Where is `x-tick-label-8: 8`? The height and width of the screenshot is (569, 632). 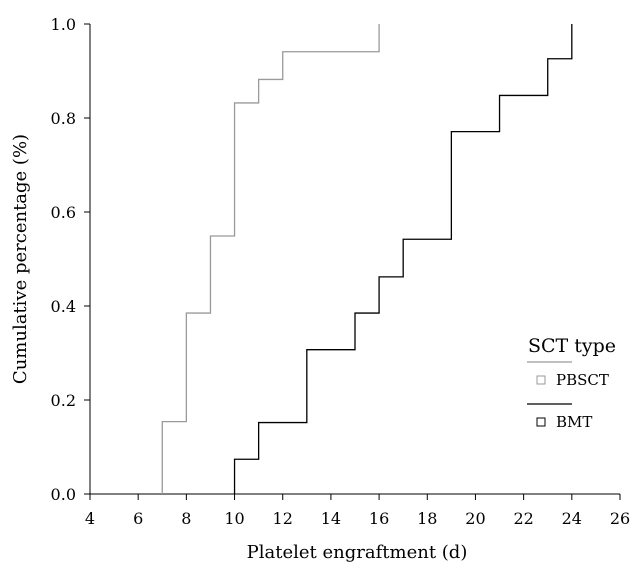
x-tick-label-8: 8 is located at coordinates (186, 518).